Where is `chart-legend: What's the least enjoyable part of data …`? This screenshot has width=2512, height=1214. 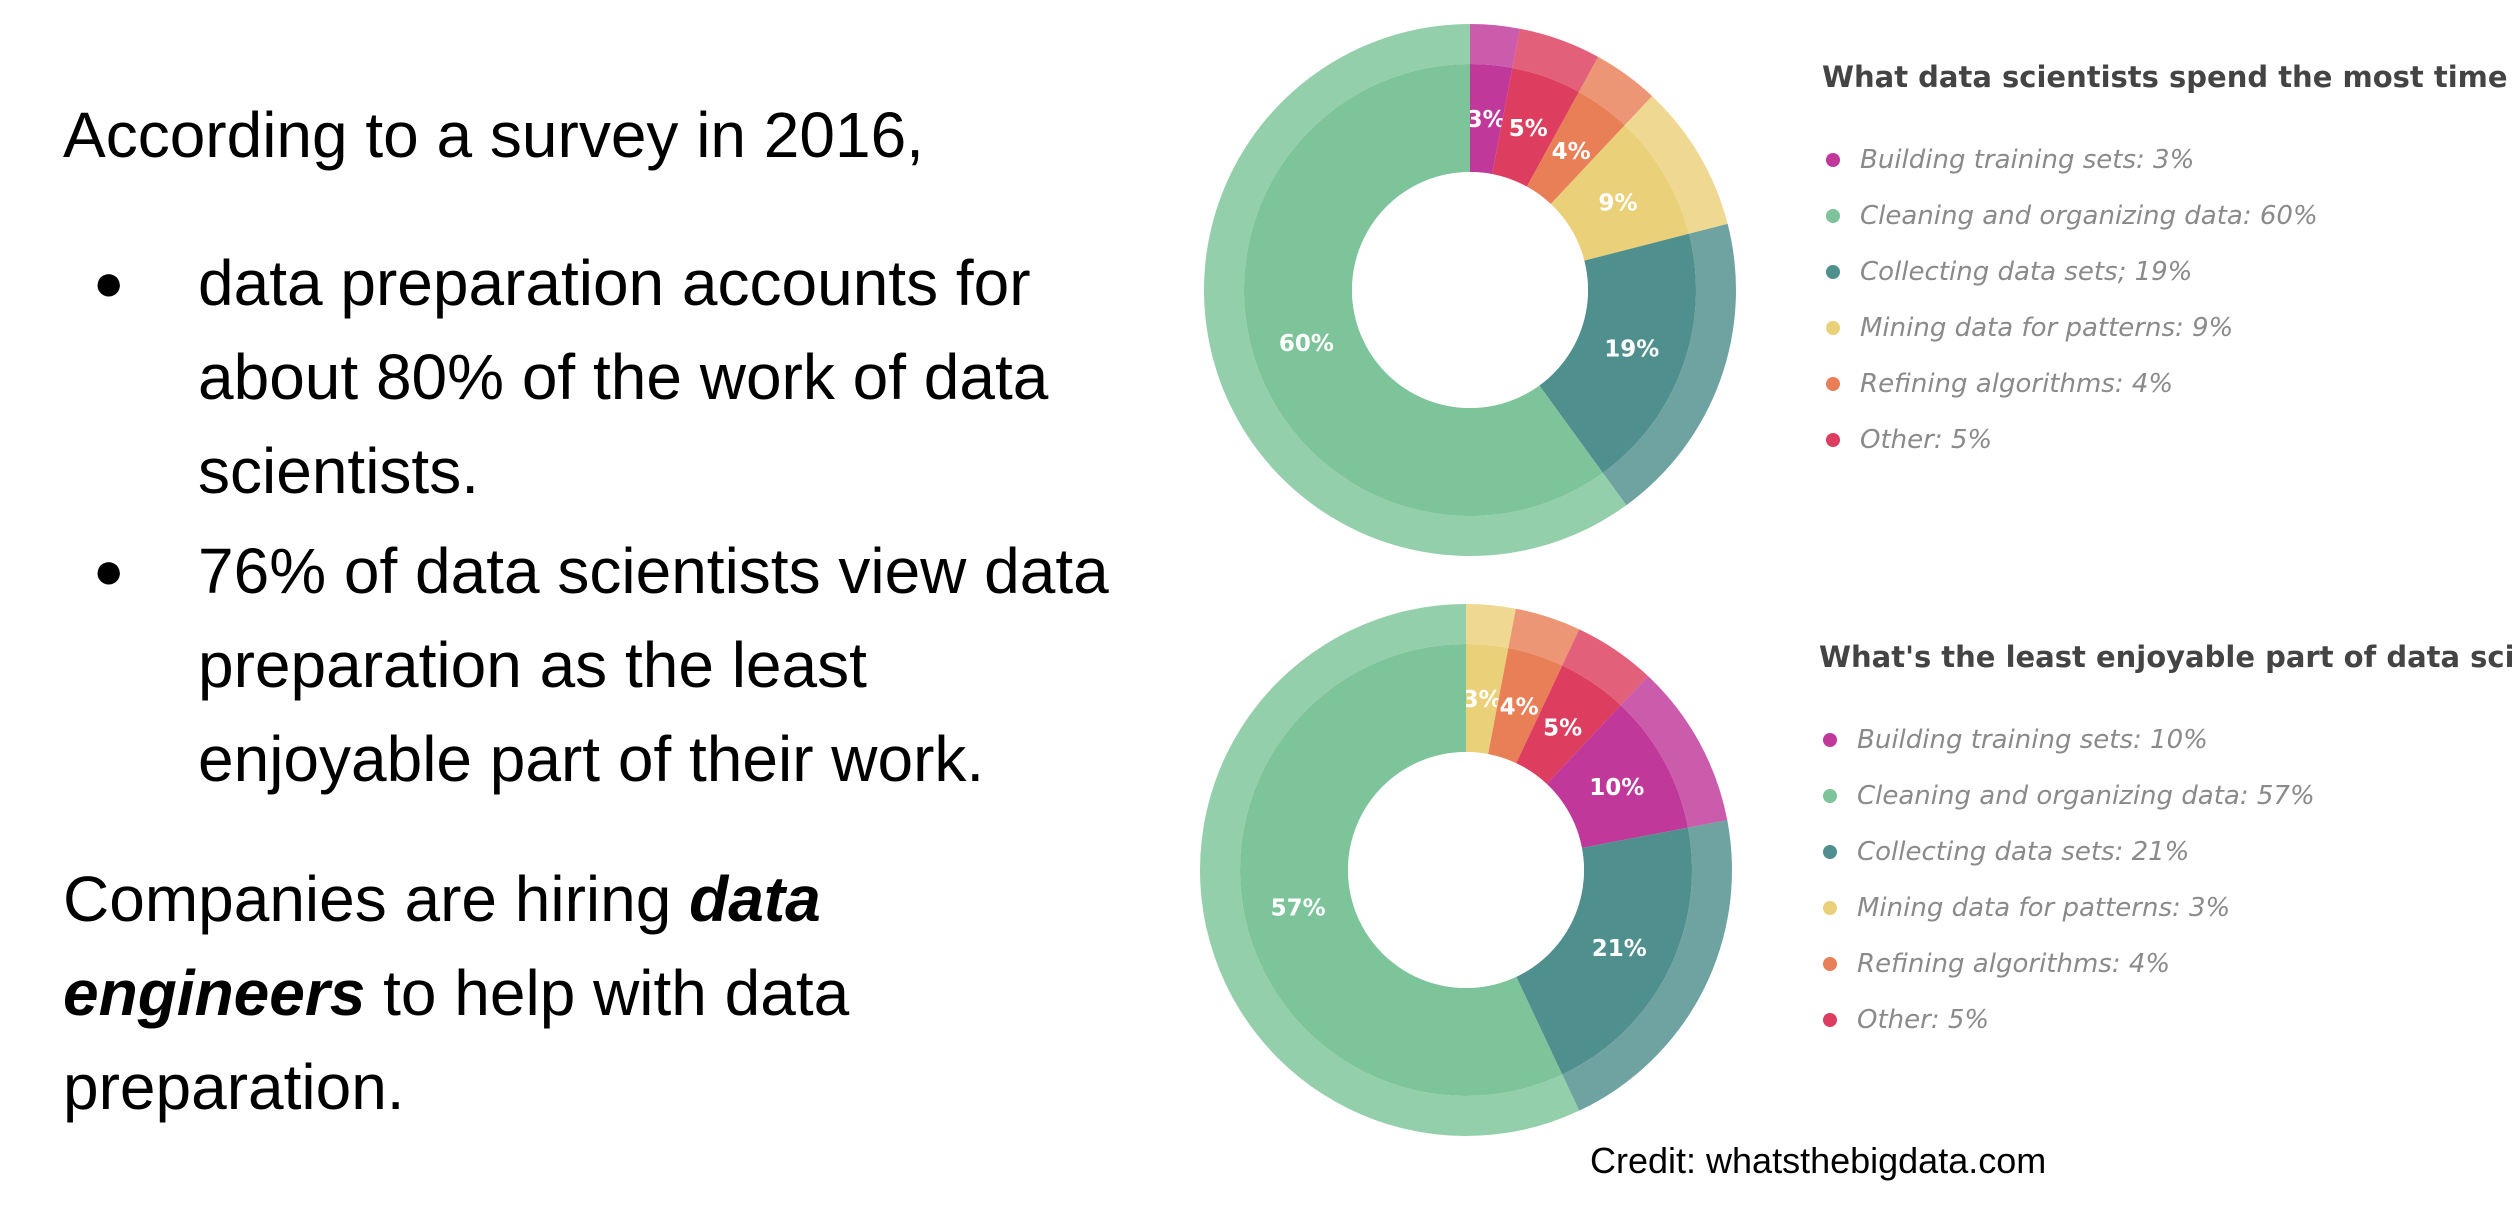 chart-legend: What's the least enjoyable part of data … is located at coordinates (2165, 844).